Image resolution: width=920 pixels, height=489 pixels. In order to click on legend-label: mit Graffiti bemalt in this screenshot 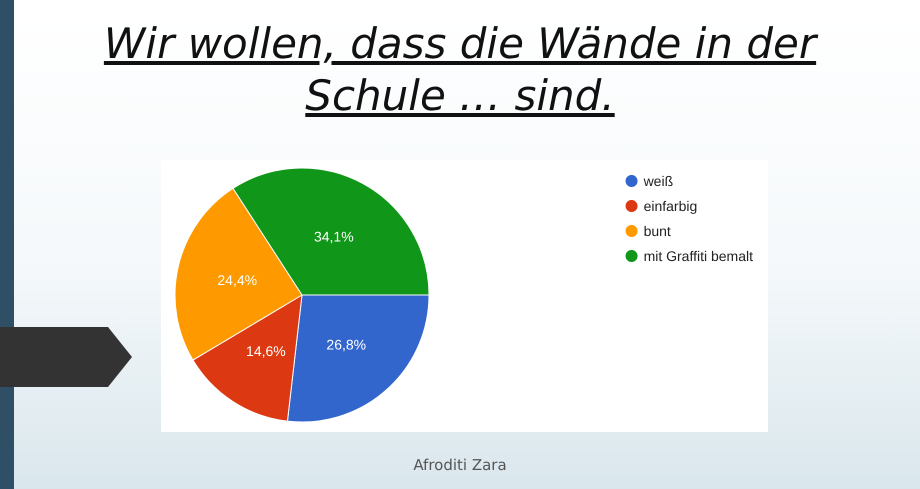, I will do `click(699, 256)`.